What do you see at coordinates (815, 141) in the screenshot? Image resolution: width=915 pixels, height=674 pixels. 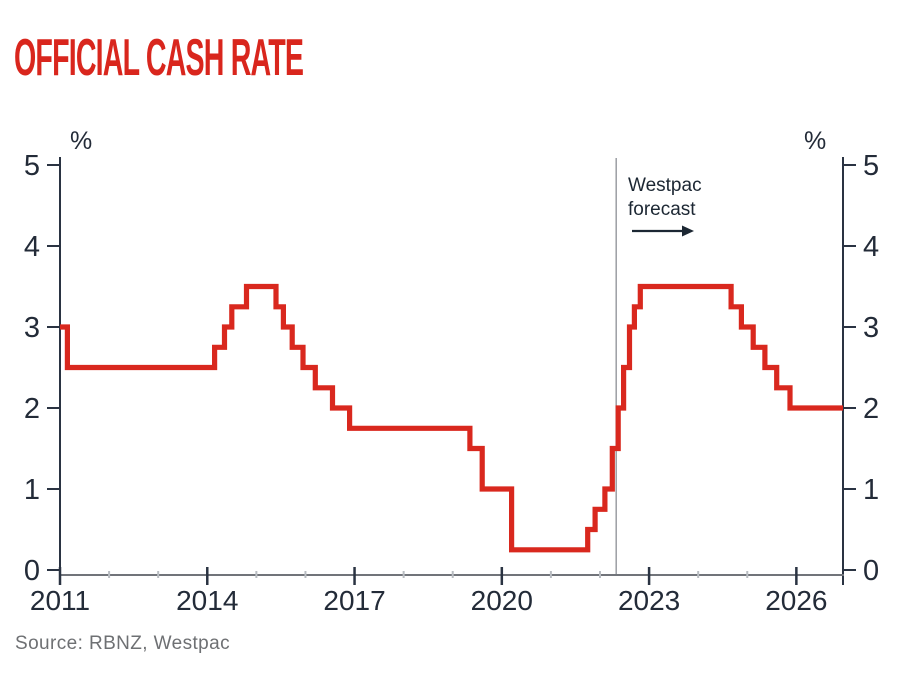 I see `y-axis-unit-right: %` at bounding box center [815, 141].